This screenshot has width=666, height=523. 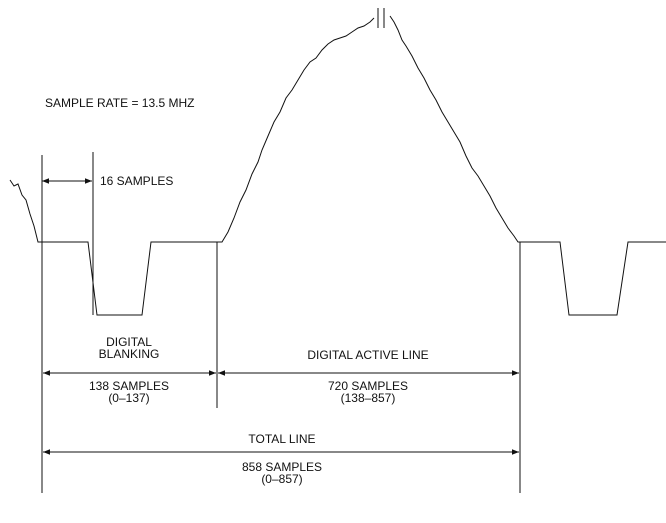 What do you see at coordinates (120, 103) in the screenshot?
I see `sample-rate: SAMPLE RATE = 13.5 MHZ` at bounding box center [120, 103].